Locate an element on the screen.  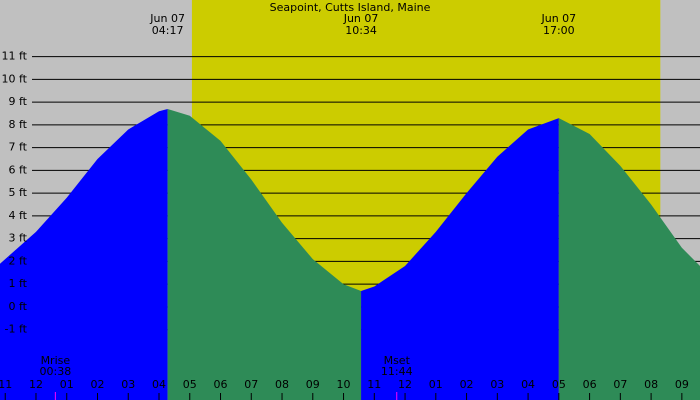
moon-label: Mrise is located at coordinates (56, 360).